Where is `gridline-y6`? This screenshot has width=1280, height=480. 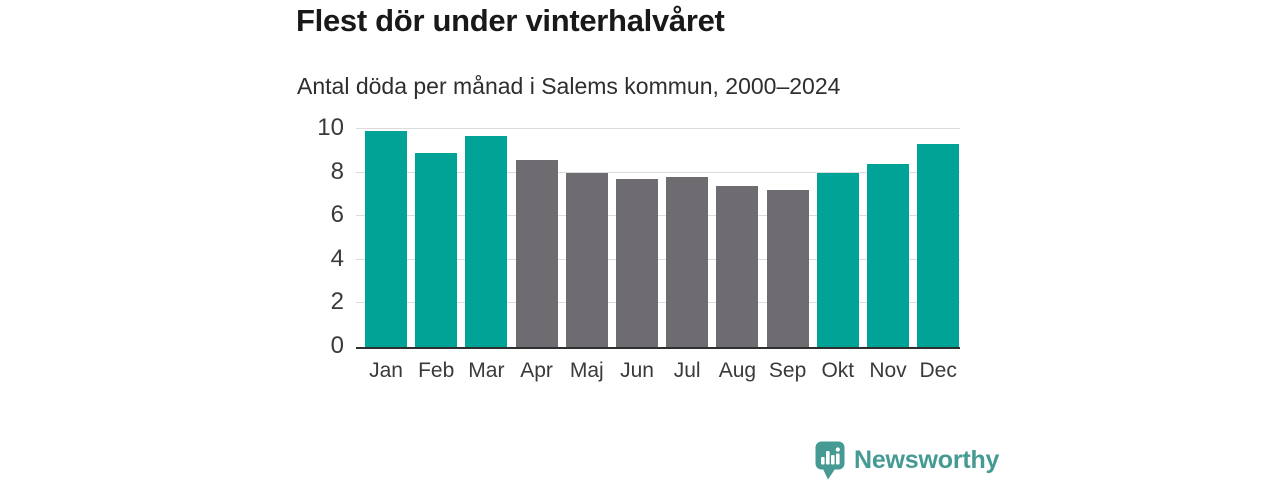
gridline-y6 is located at coordinates (658, 216).